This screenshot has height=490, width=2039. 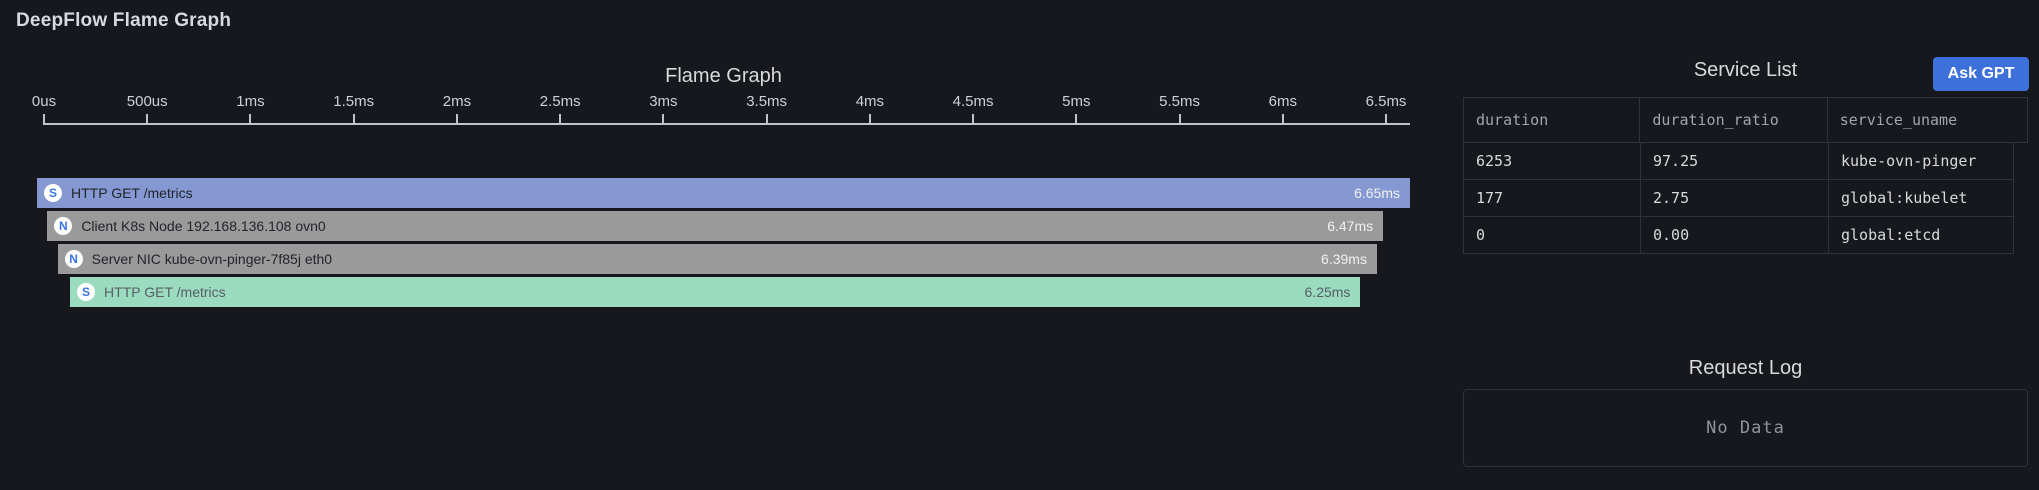 I want to click on table-cell: global:kubelet, so click(x=1904, y=198).